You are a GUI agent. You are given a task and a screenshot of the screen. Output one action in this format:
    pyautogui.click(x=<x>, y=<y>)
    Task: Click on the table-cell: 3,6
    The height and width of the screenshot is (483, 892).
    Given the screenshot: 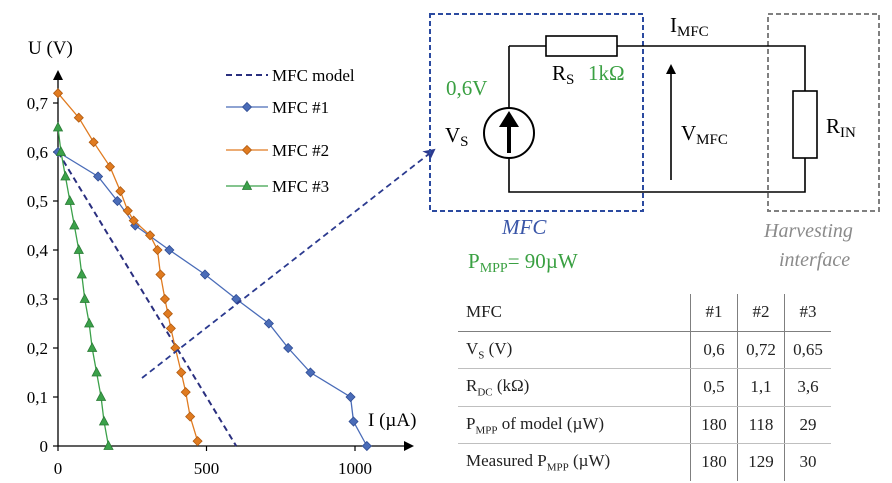 What is the action you would take?
    pyautogui.click(x=807, y=387)
    